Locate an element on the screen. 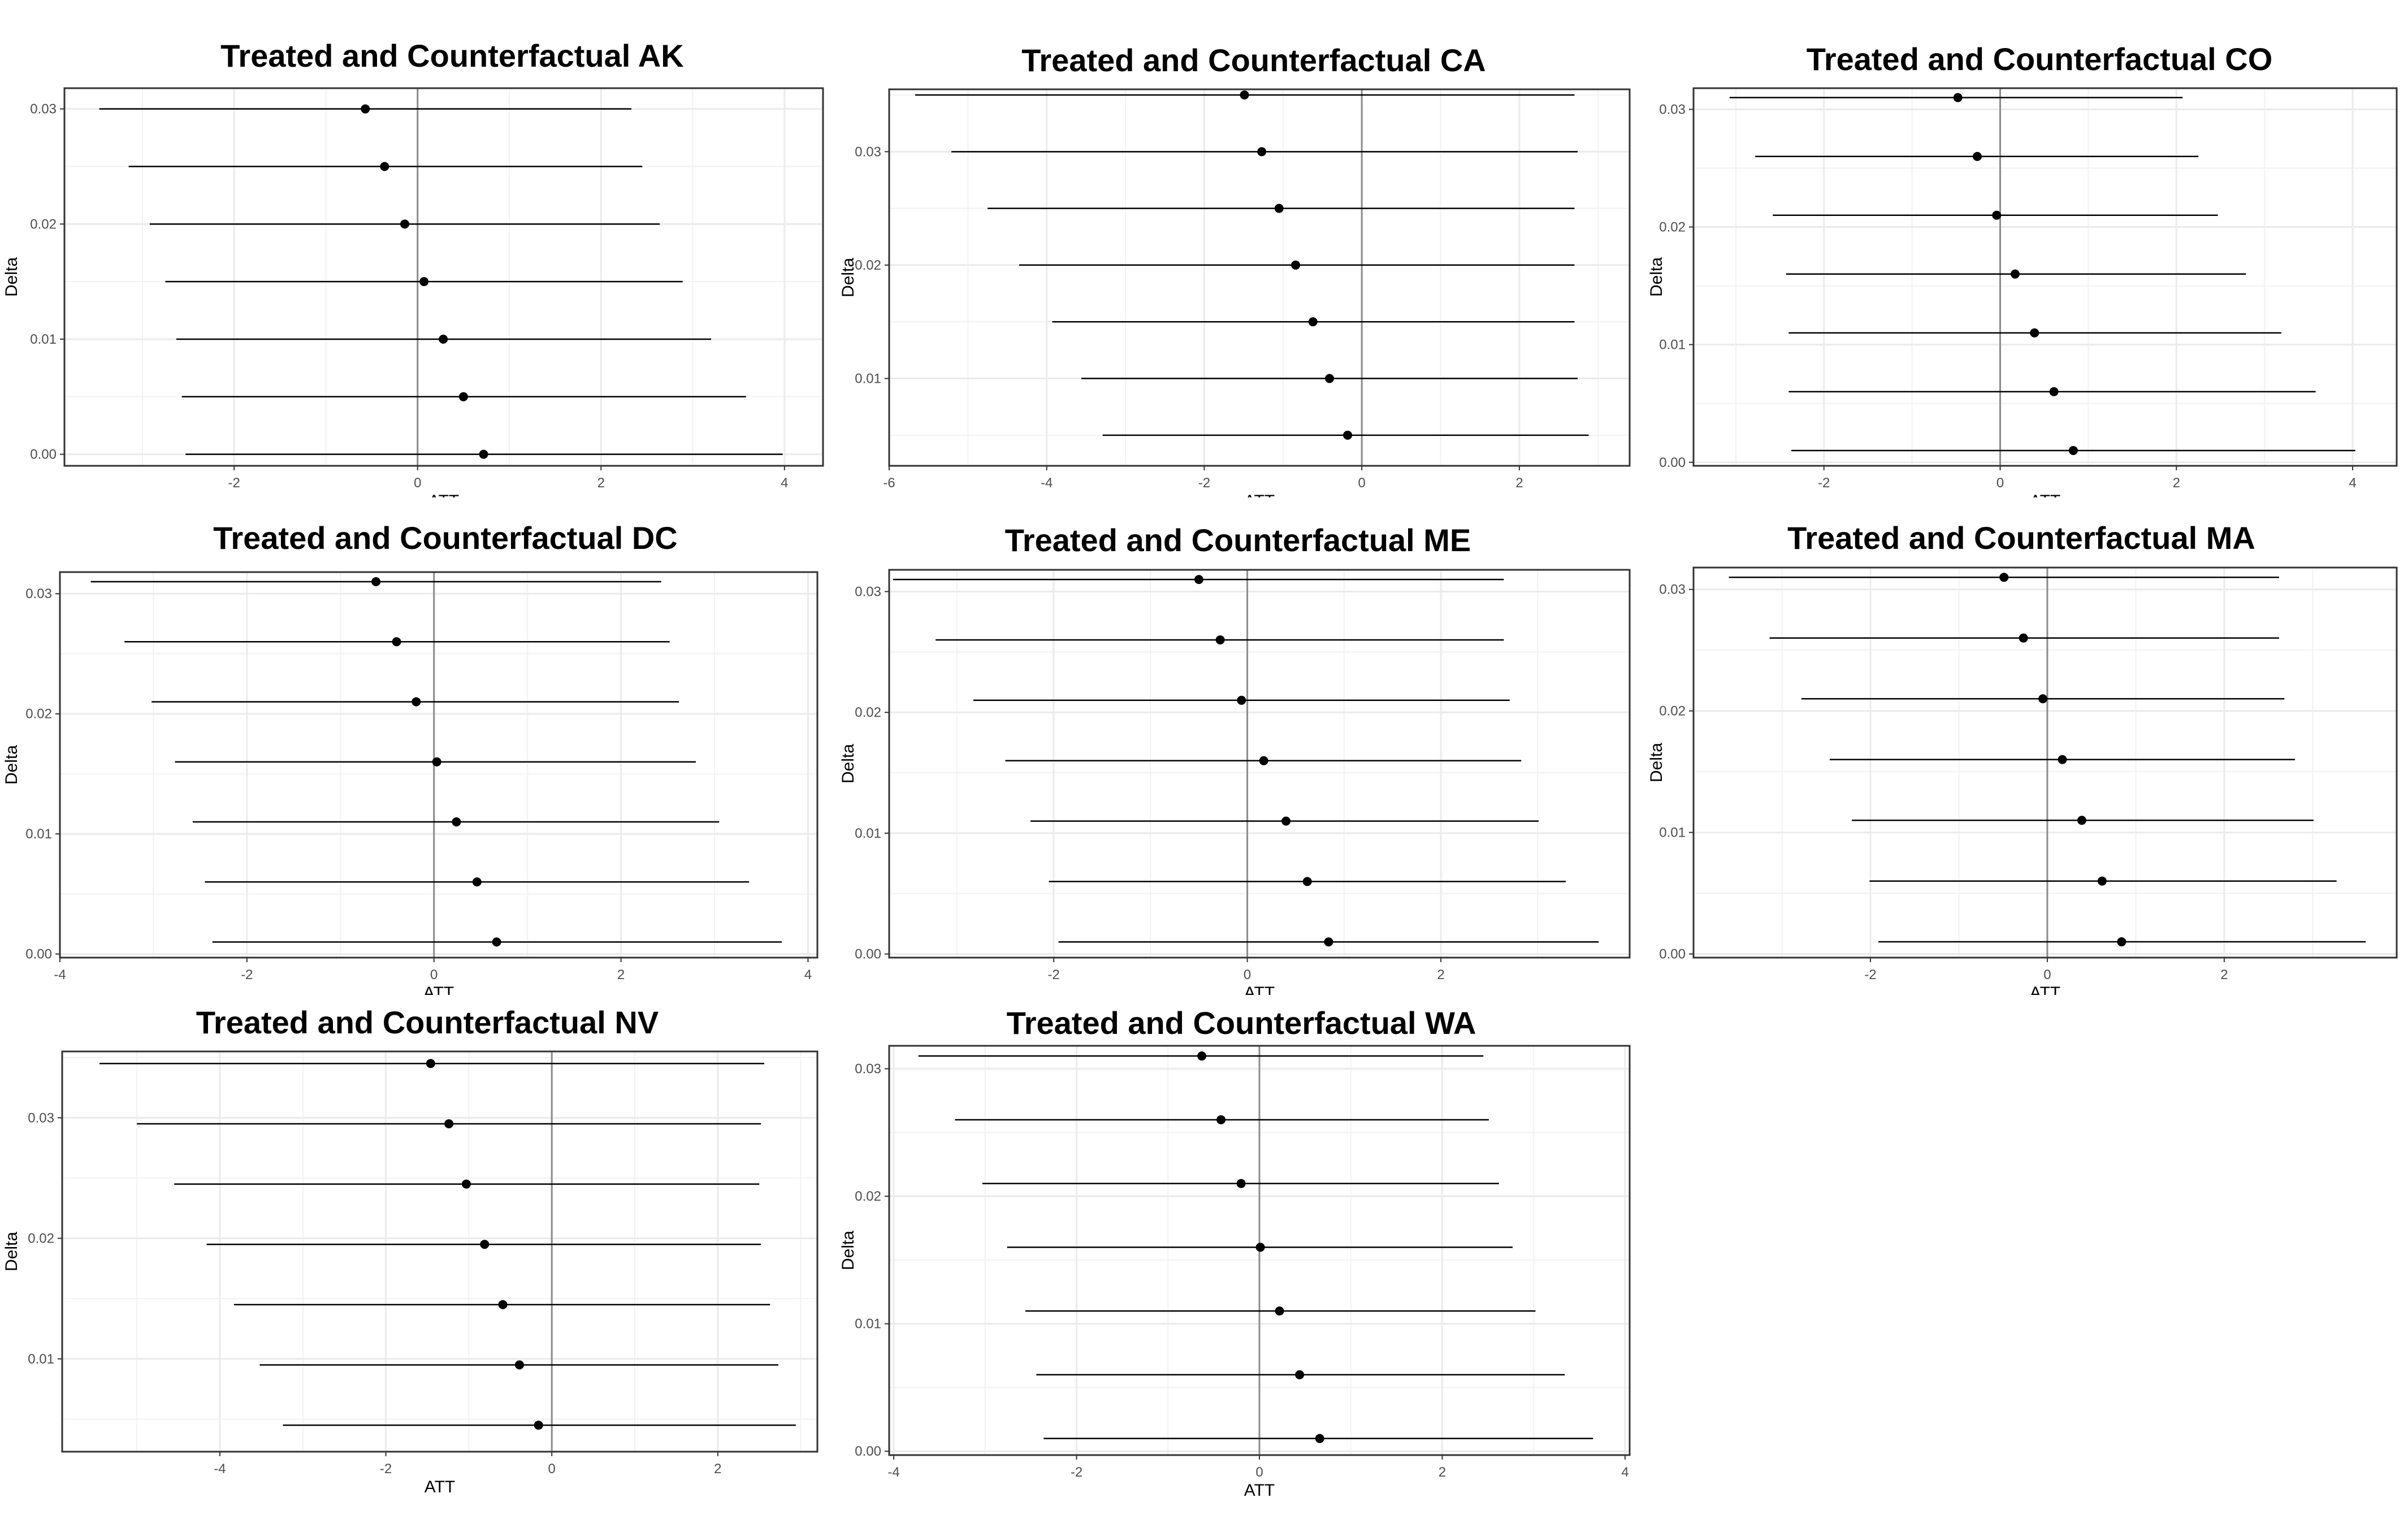  chart-title: Treated and Counterfactual DC is located at coordinates (445, 538).